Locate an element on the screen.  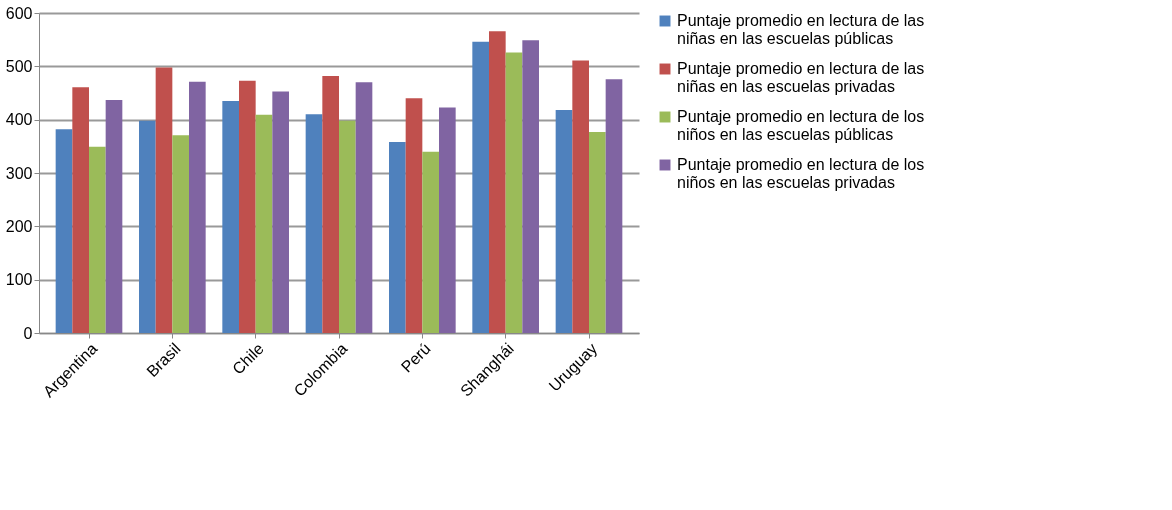
legend-label: Puntaje promedio en lectura de las niñas en las escuelas privadas is located at coordinates (801, 77).